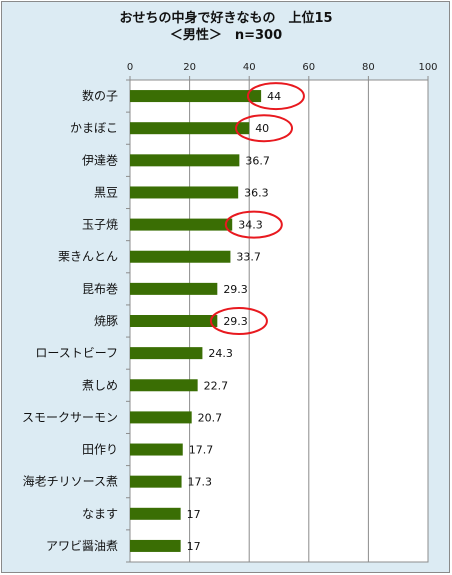 This screenshot has height=575, width=452. What do you see at coordinates (189, 67) in the screenshot?
I see `x-tick-label: 20` at bounding box center [189, 67].